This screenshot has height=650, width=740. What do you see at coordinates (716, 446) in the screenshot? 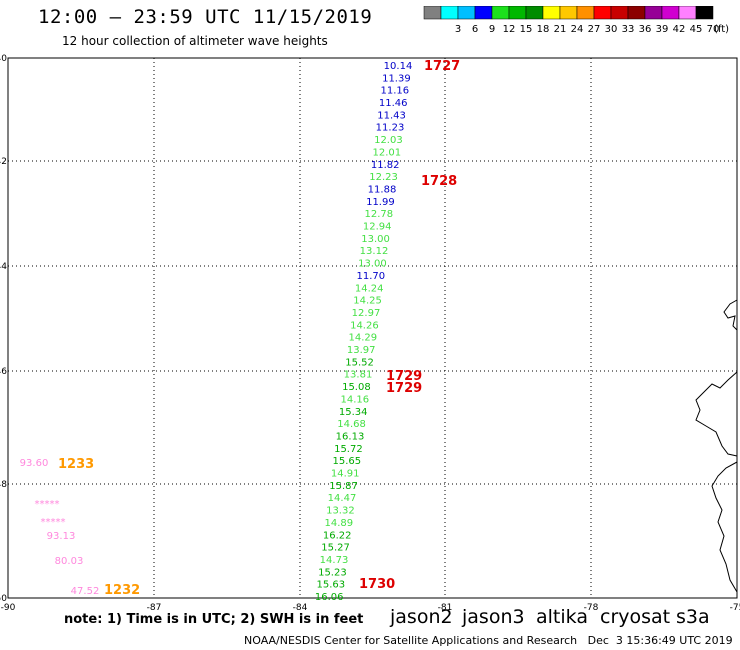
I see `coastline` at bounding box center [716, 446].